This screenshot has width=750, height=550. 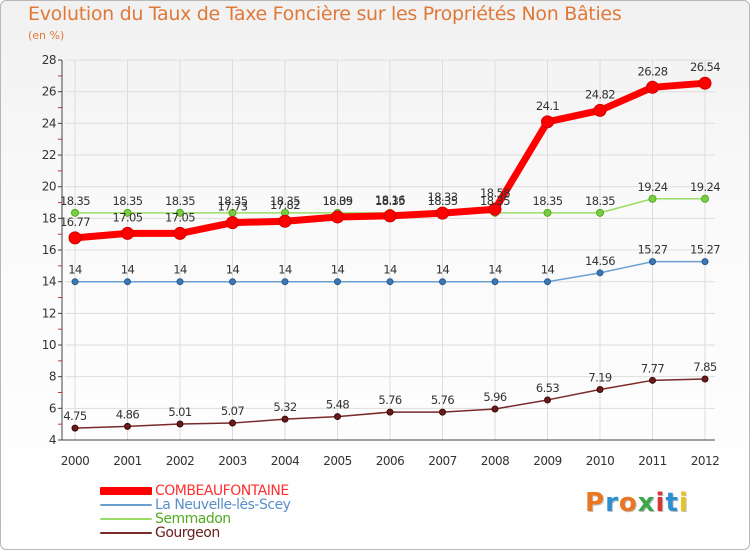 What do you see at coordinates (495, 461) in the screenshot?
I see `x-tick-label: 2008` at bounding box center [495, 461].